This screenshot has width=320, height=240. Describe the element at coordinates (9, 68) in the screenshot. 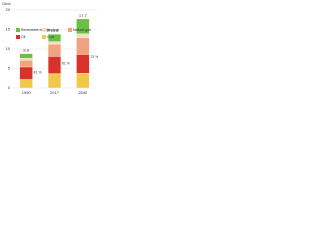

I see `y-tick-label: 5` at that location.